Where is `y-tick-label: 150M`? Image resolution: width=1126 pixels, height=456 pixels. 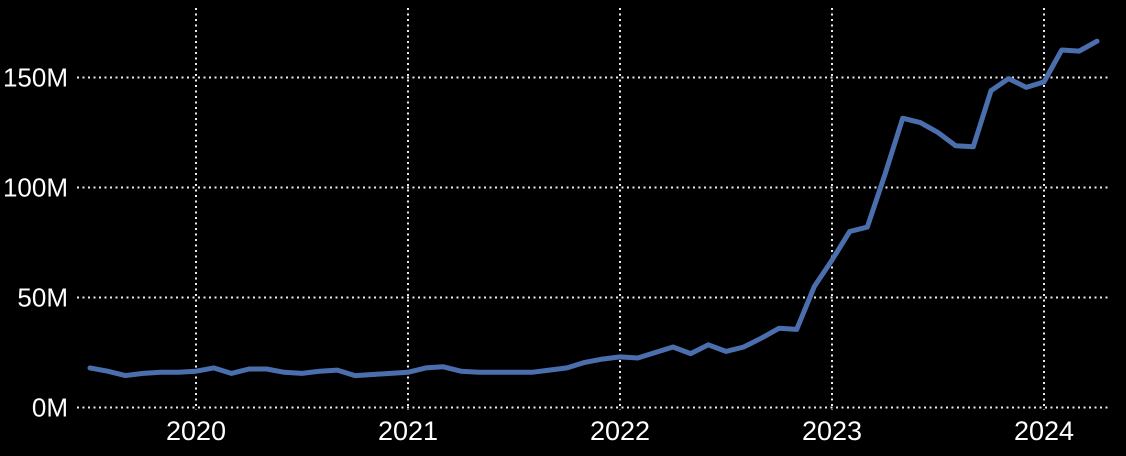 y-tick-label: 150M is located at coordinates (35, 78).